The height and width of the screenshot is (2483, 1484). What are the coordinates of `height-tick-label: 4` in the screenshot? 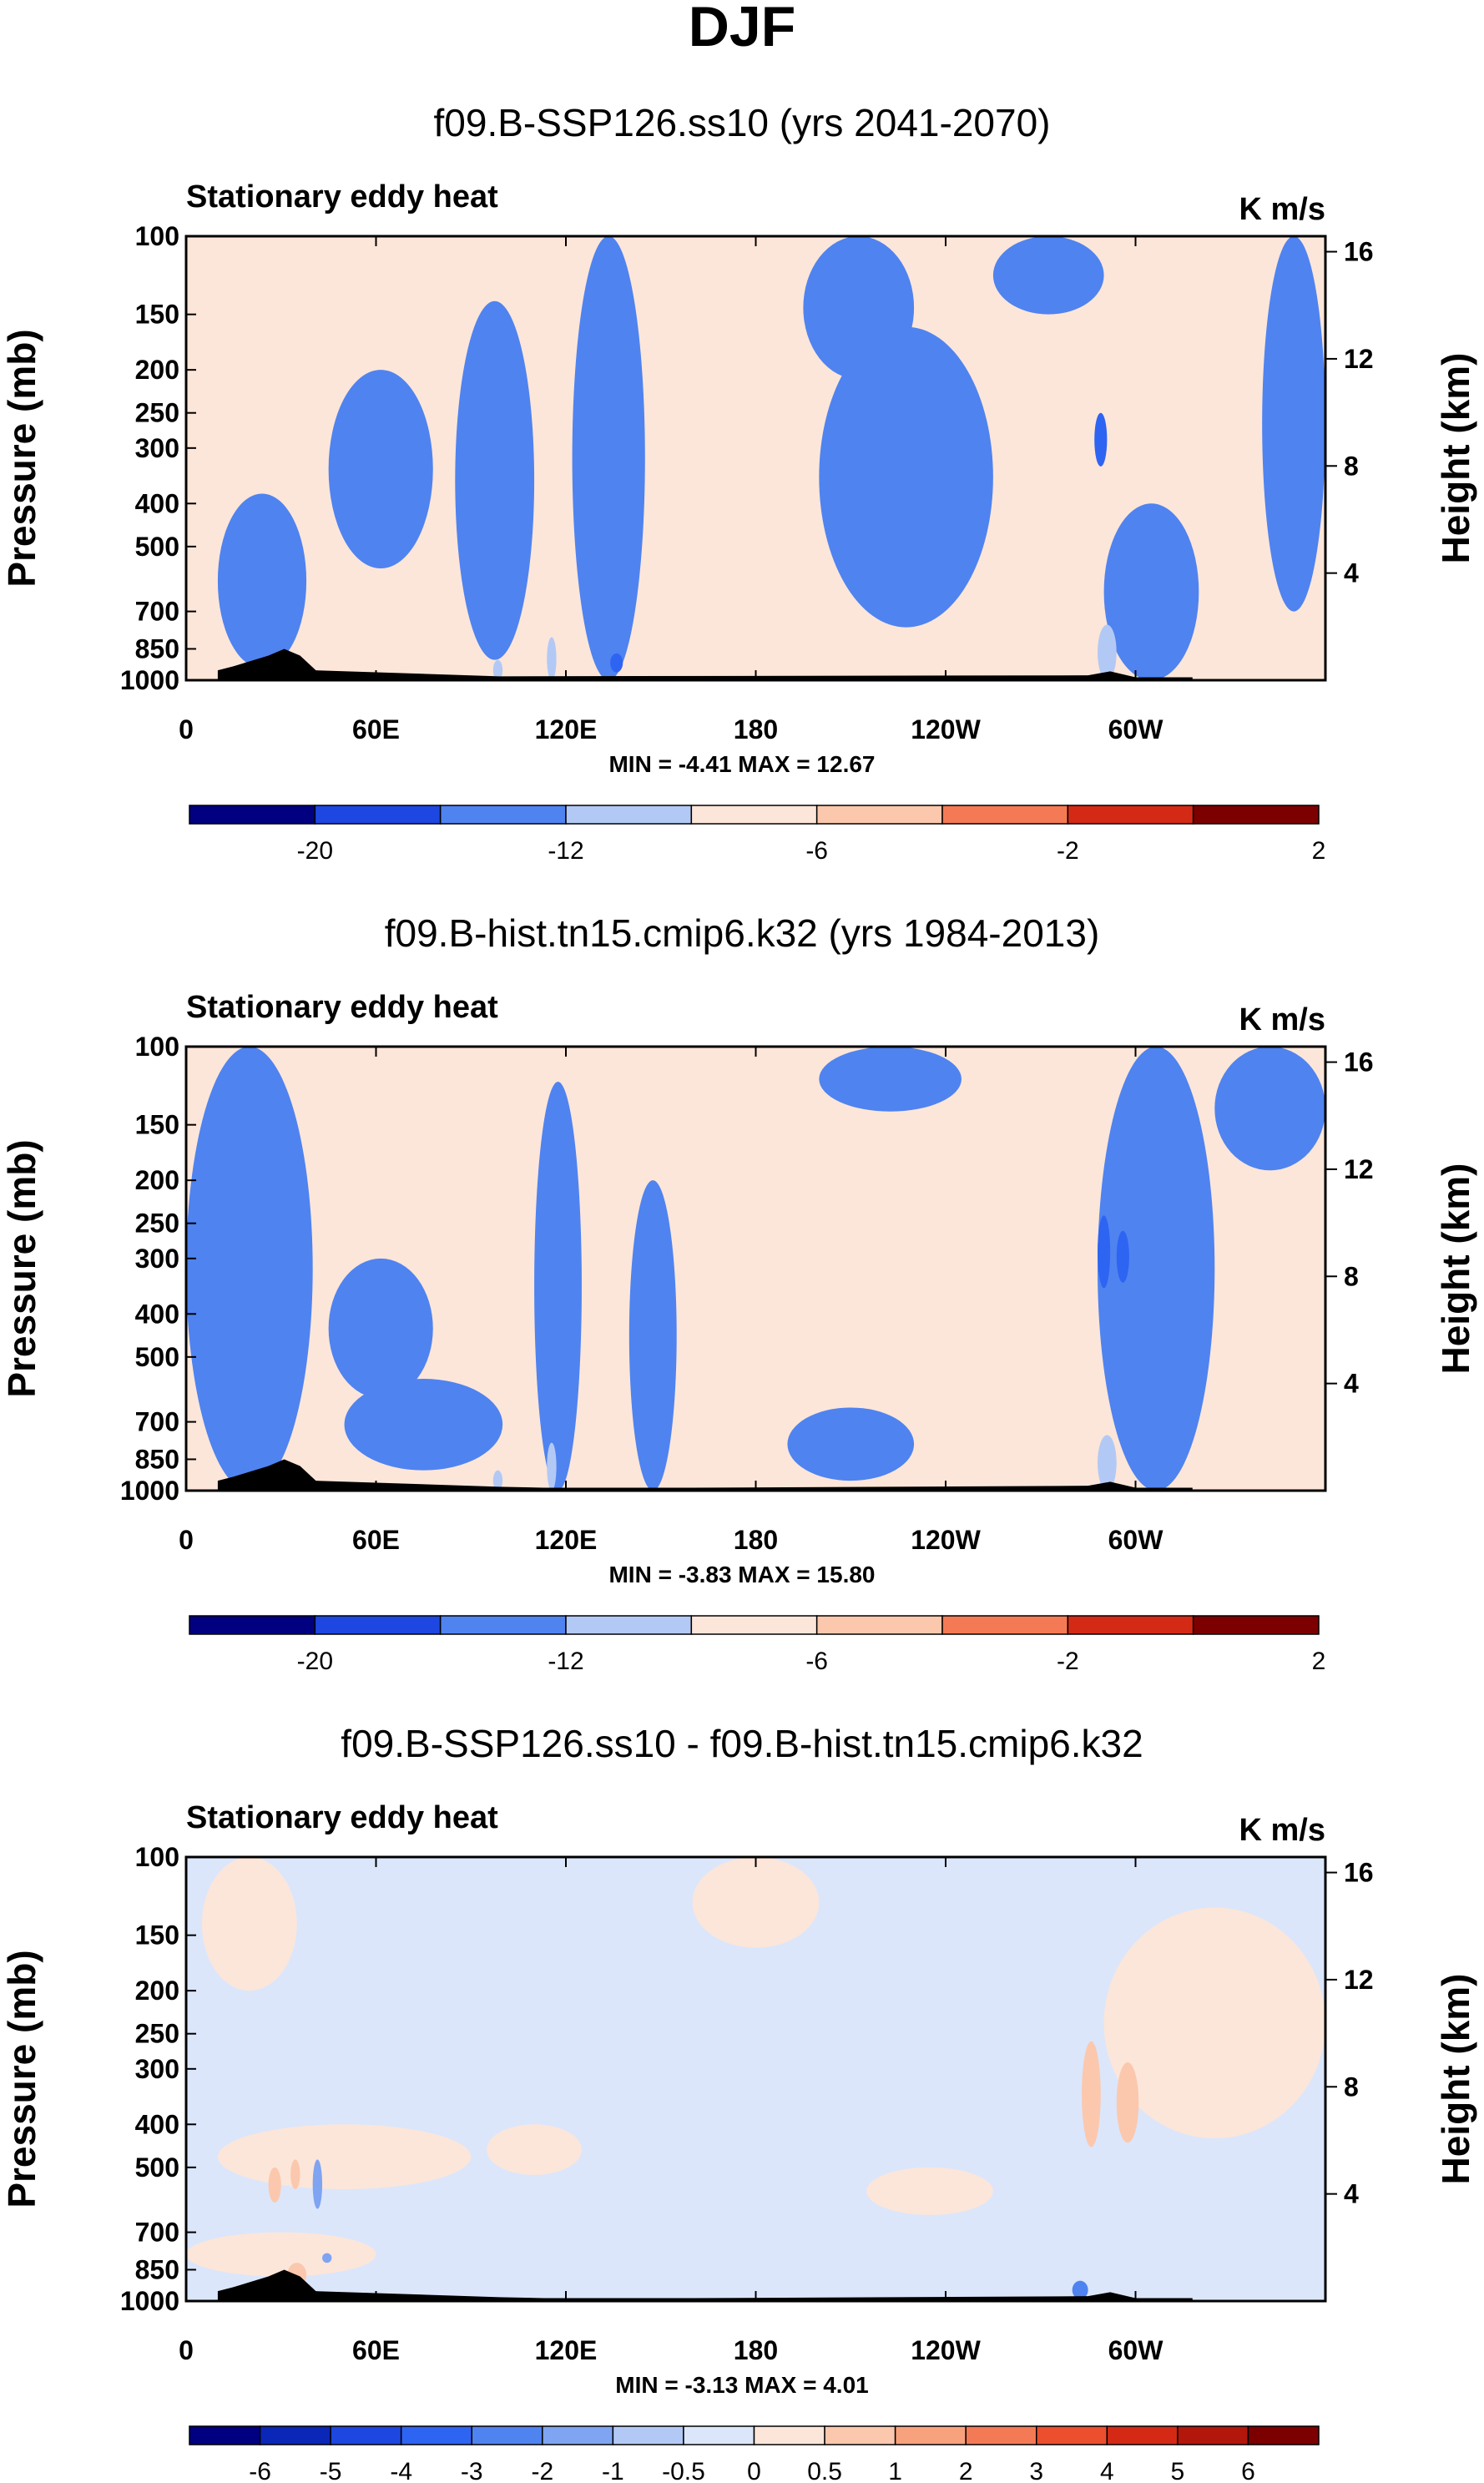 It's located at (1351, 573).